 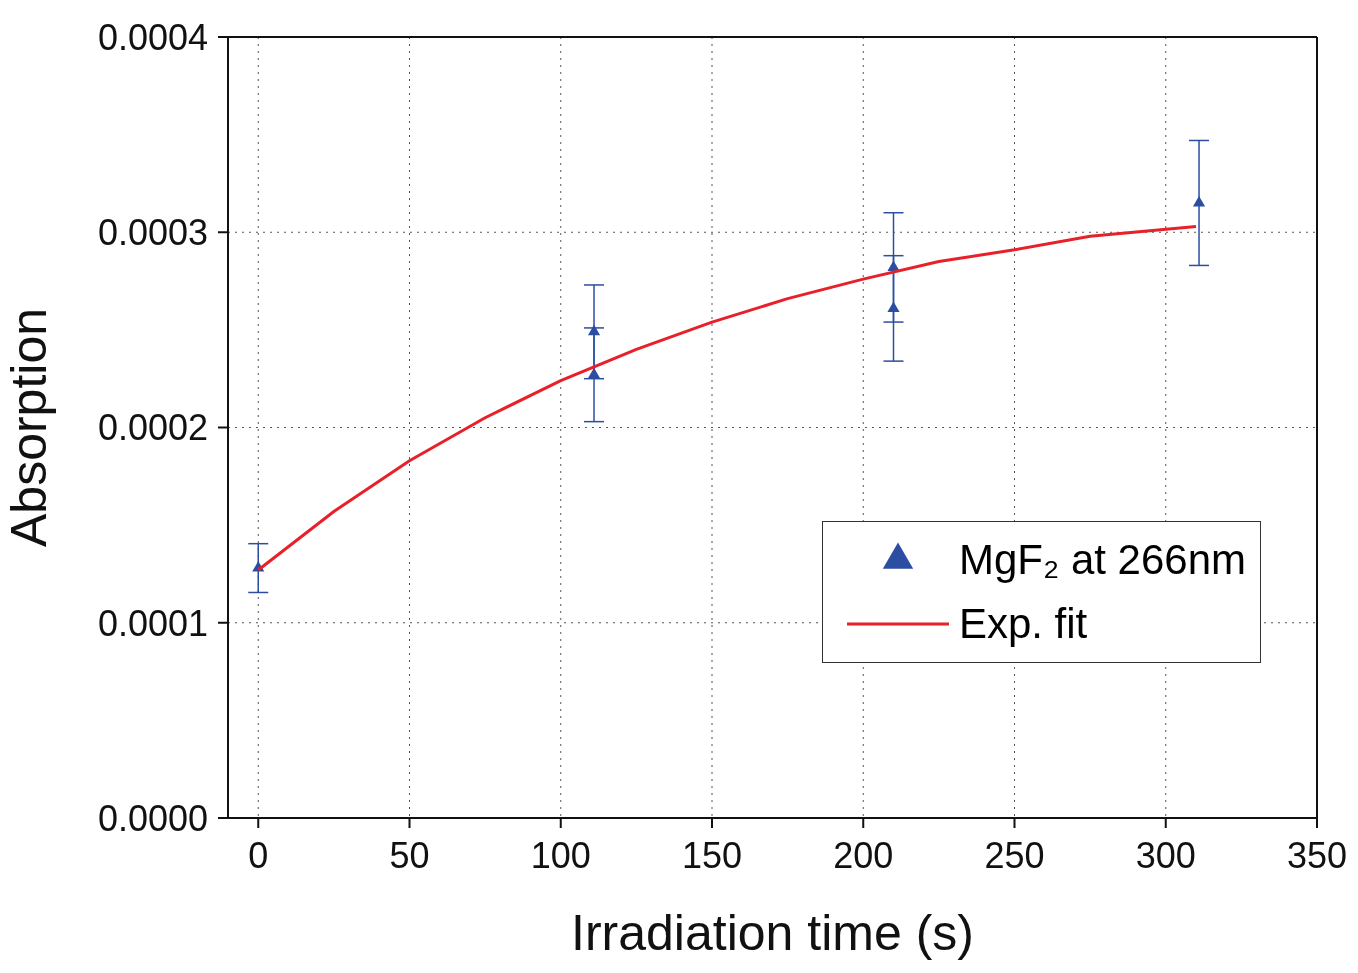 I want to click on x-tick-label: 0, so click(x=258, y=855).